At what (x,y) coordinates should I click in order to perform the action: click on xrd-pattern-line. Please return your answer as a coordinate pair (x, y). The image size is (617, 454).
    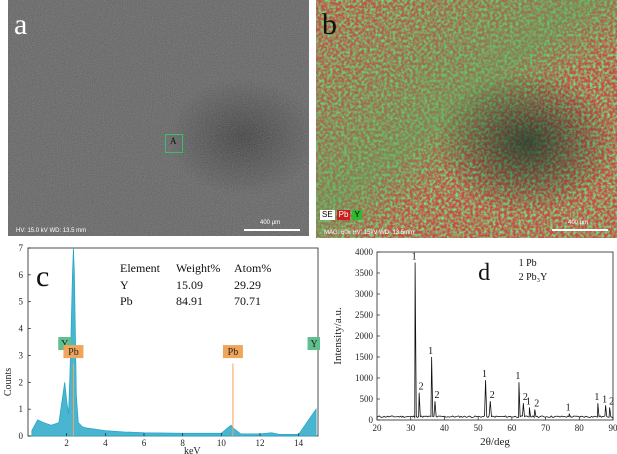
    Looking at the image, I should click on (495, 340).